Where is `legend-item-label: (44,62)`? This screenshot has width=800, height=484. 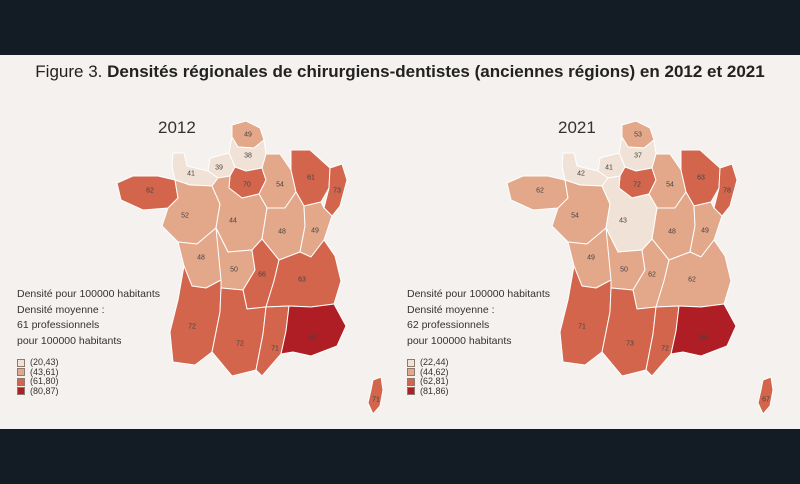 legend-item-label: (44,62) is located at coordinates (434, 371).